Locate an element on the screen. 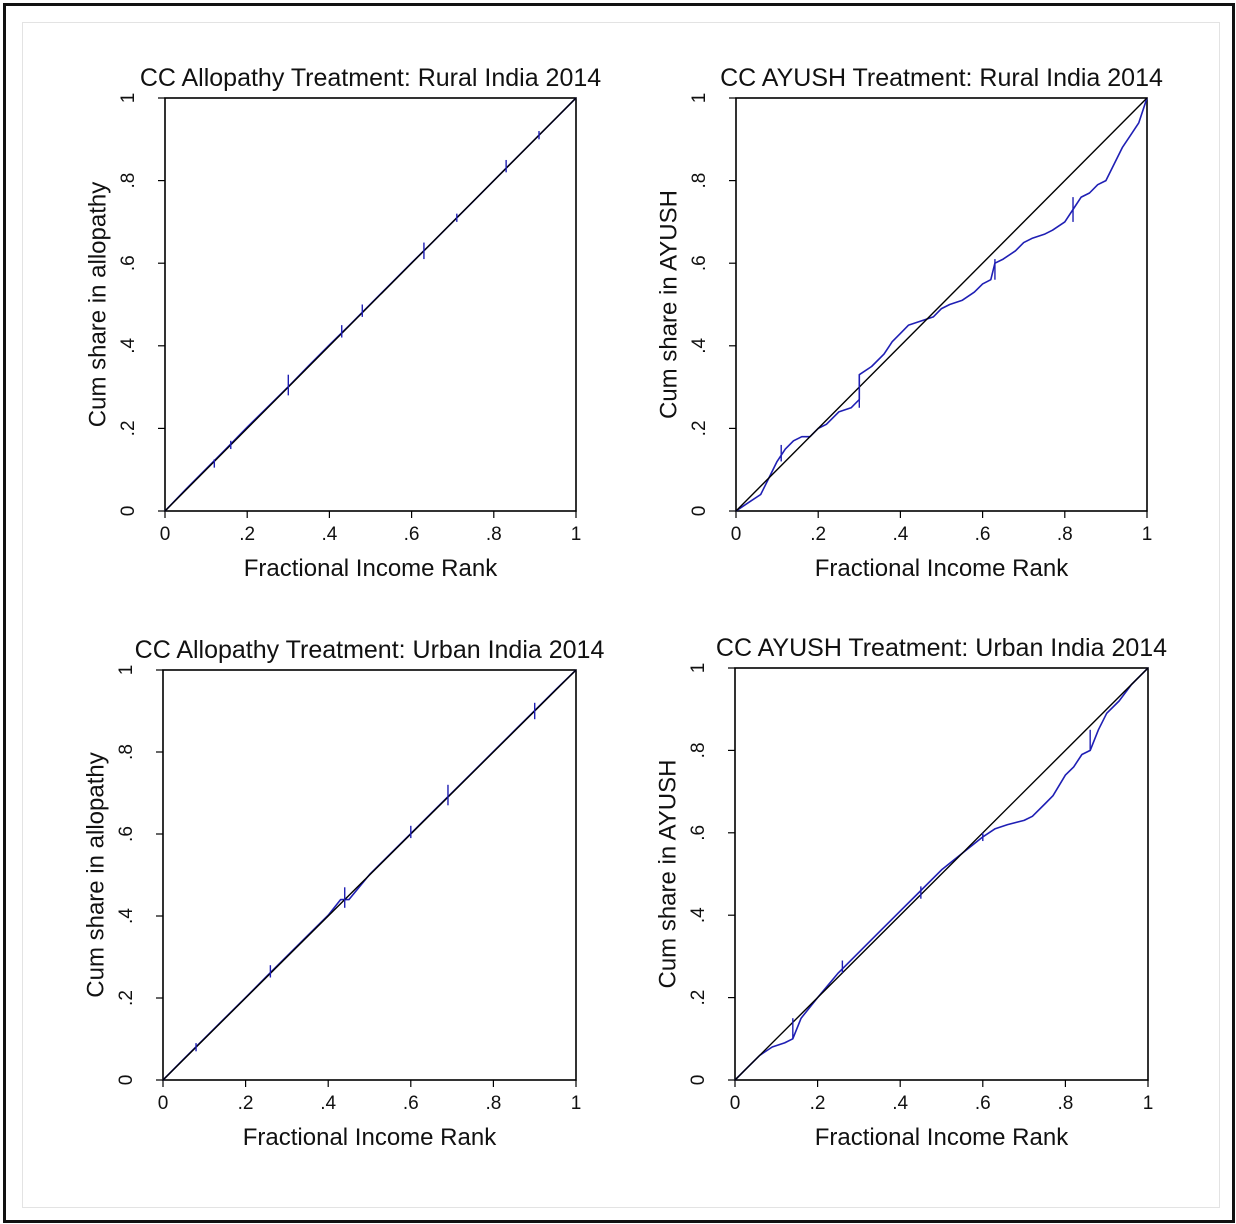  chart-title: CC Allopathy Treatment: Rural India 2014 is located at coordinates (370, 78).